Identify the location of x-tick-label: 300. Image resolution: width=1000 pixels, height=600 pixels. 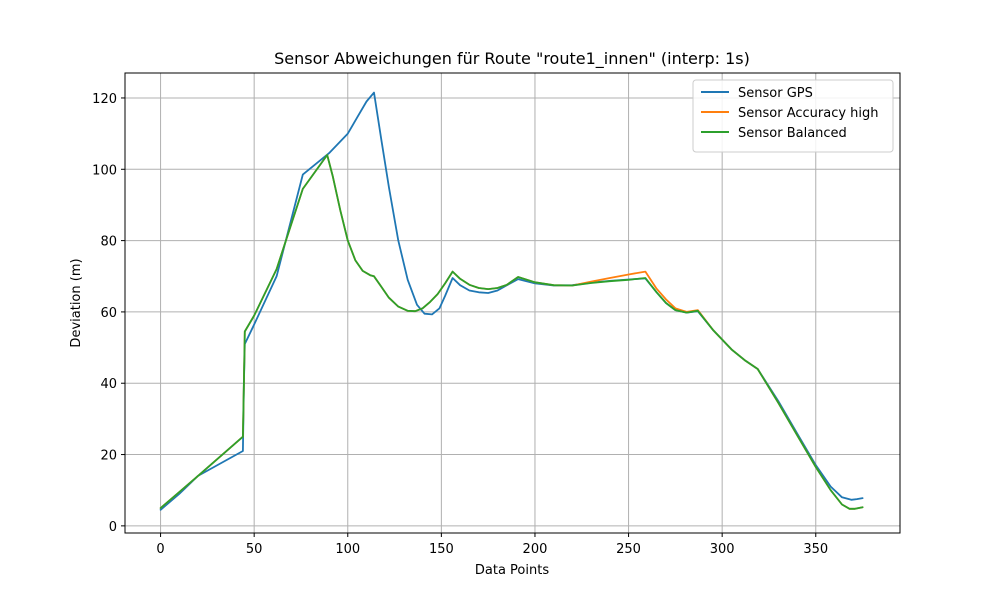
(722, 549).